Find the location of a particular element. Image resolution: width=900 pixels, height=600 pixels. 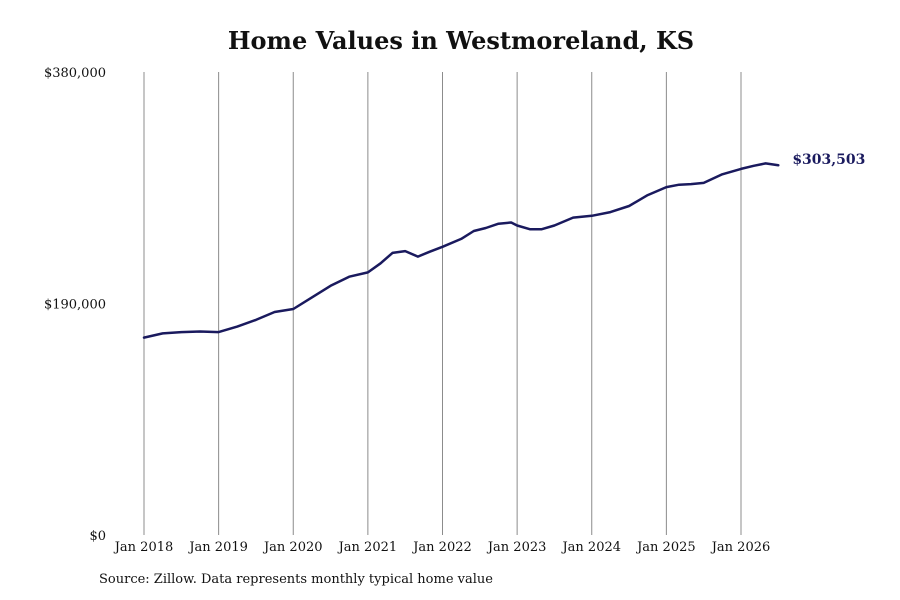

x-tick-label: Jan 2026 is located at coordinates (740, 547).